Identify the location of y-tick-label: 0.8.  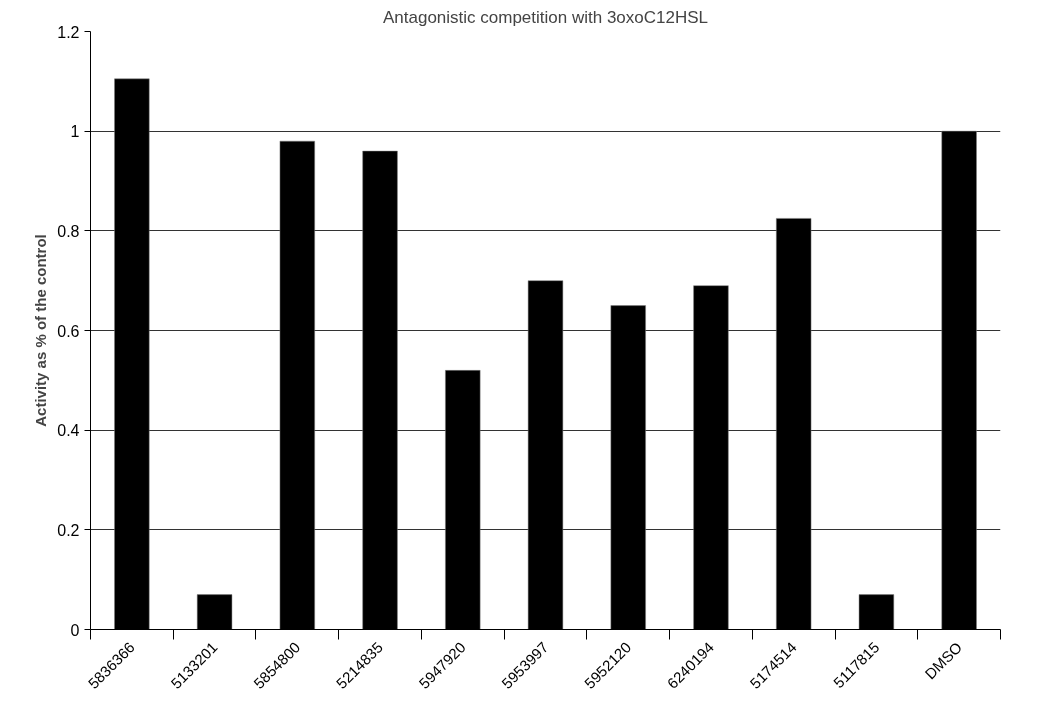
(68, 231).